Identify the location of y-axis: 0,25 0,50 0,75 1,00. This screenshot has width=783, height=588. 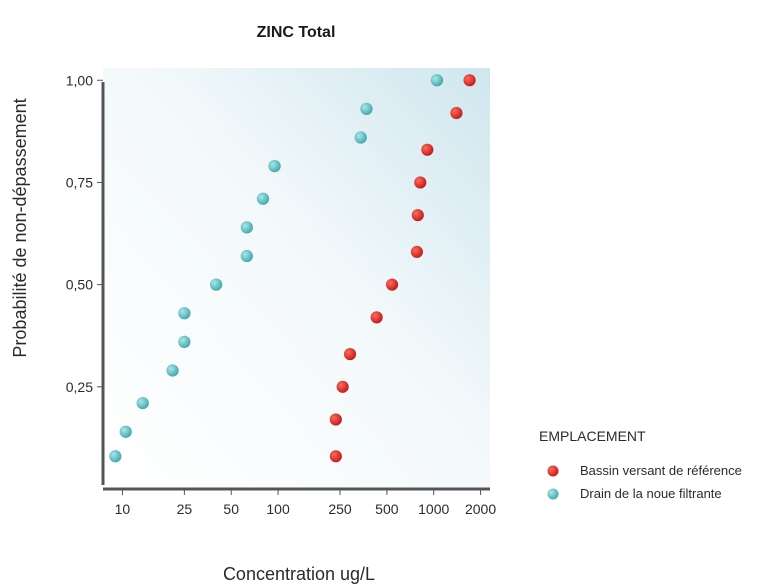
(85, 278).